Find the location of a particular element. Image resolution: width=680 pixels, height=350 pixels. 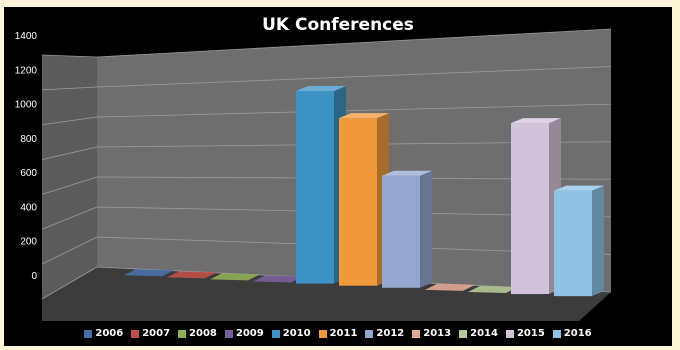

legend-item-2006: 2006 is located at coordinates (103, 333).